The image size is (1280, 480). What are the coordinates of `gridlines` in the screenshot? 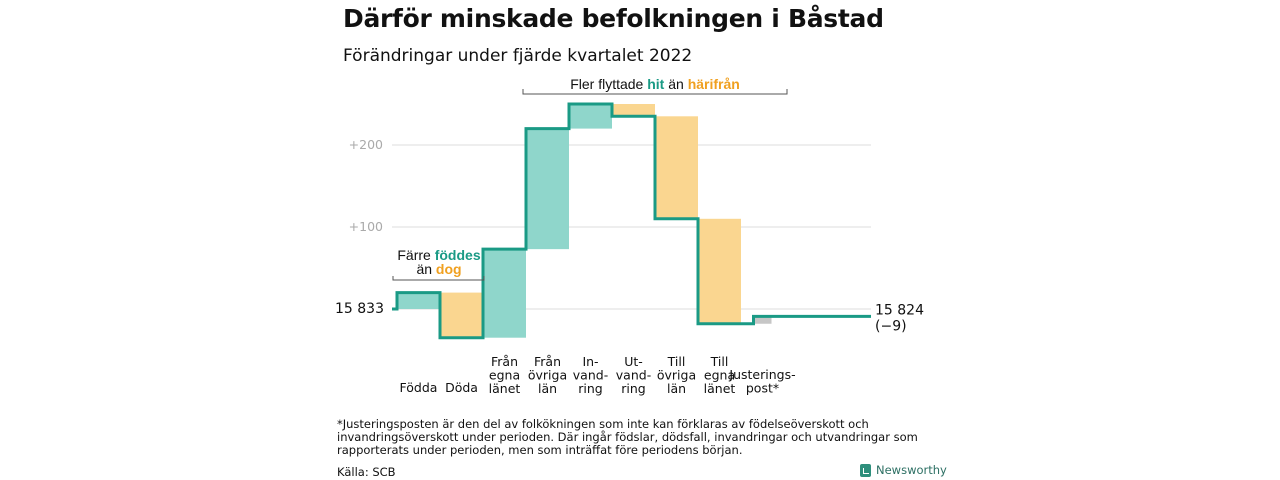 It's located at (631, 227).